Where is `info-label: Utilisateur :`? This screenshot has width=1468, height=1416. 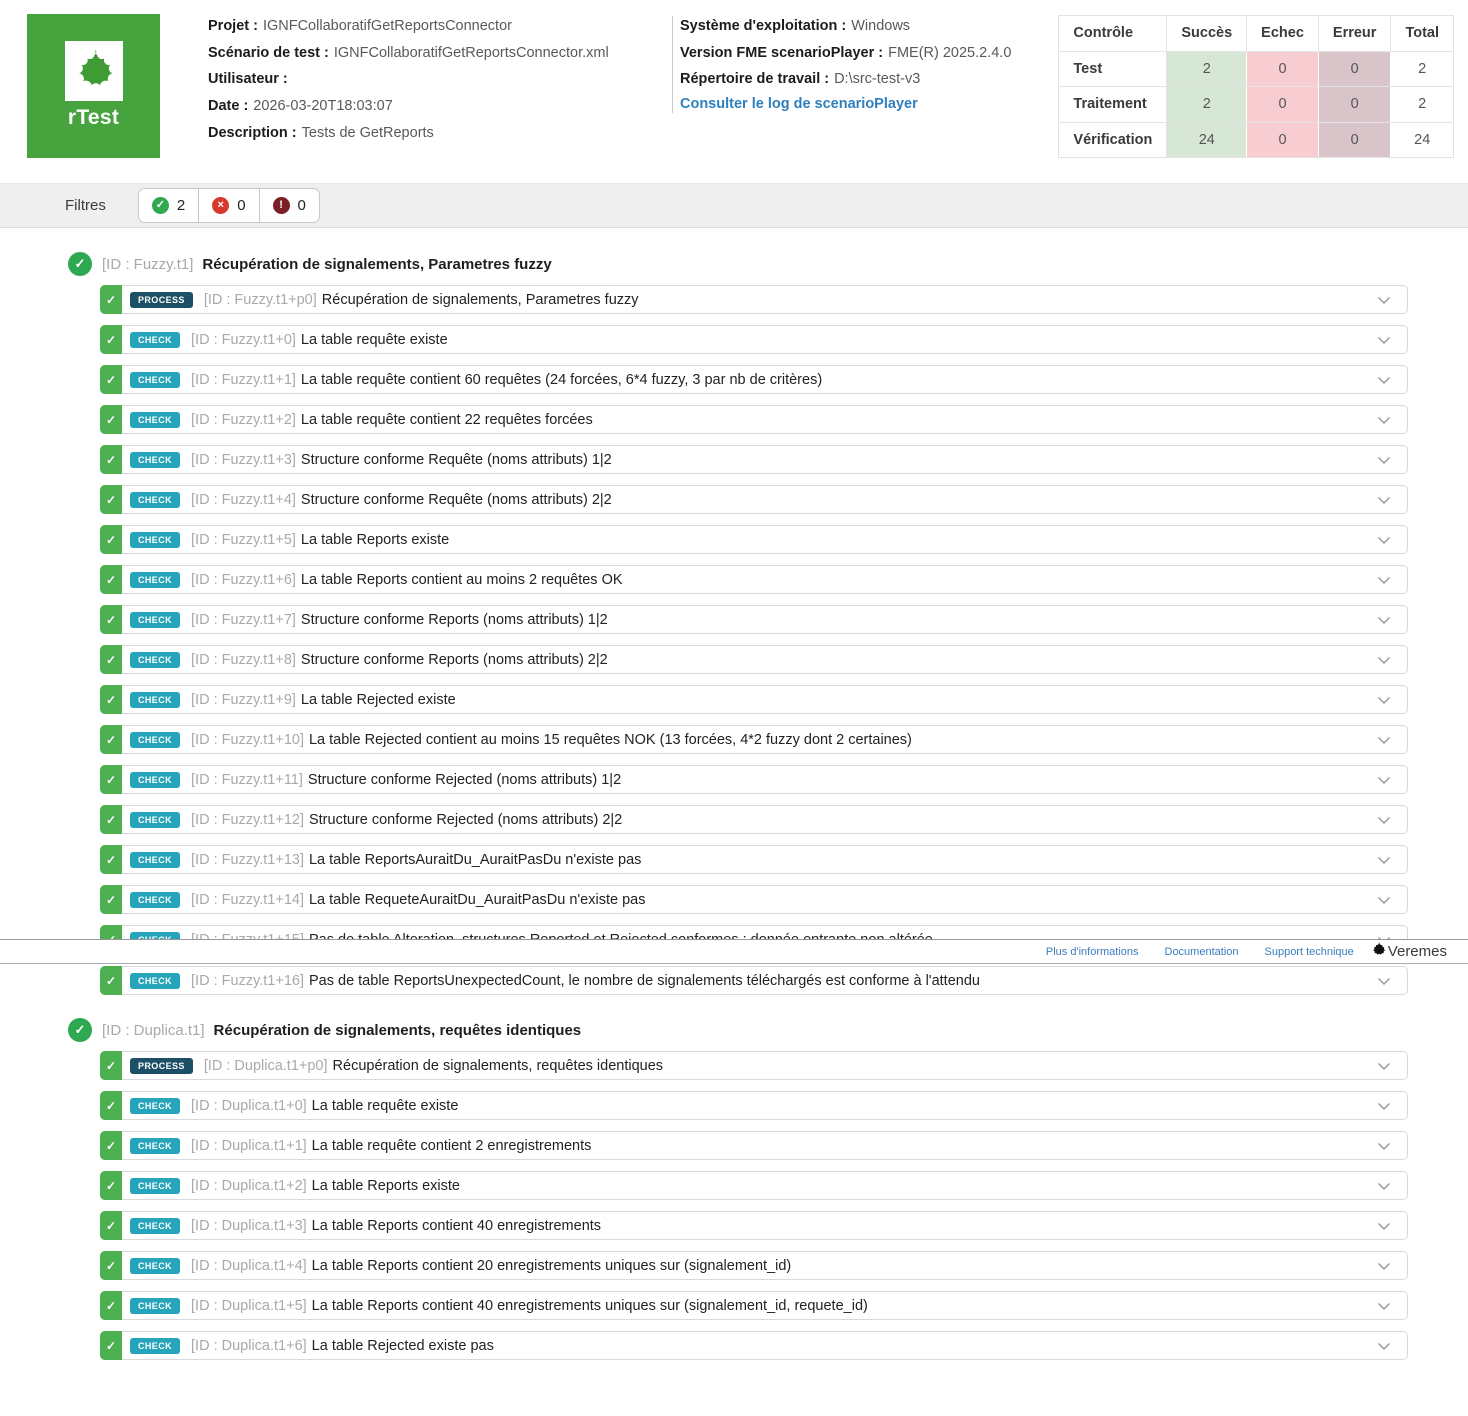 info-label: Utilisateur : is located at coordinates (248, 79).